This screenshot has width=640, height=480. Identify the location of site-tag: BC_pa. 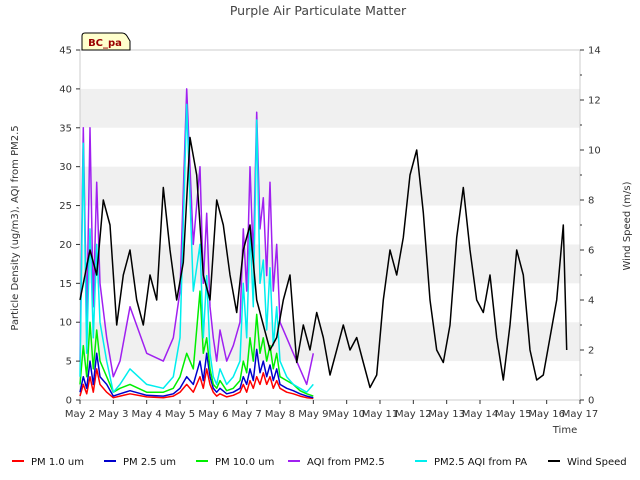
(106, 41).